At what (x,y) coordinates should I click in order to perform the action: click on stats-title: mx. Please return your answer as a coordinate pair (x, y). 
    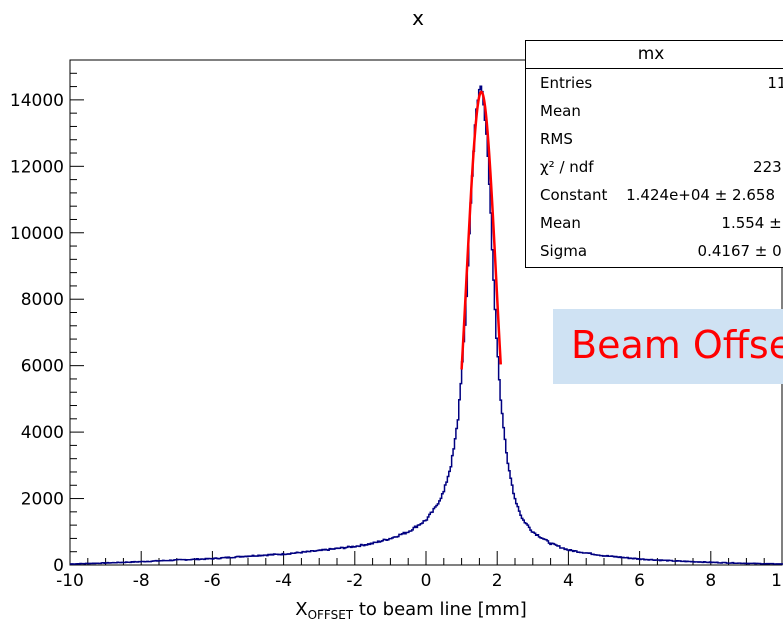
    Looking at the image, I should click on (654, 55).